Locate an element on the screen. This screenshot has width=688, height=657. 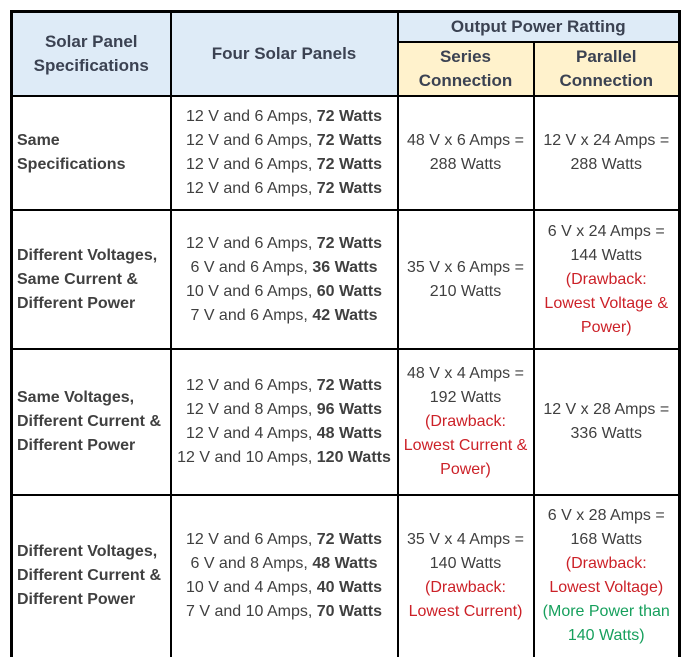
header-solar-panel-specifications: Solar Panel Specifications is located at coordinates (91, 53).